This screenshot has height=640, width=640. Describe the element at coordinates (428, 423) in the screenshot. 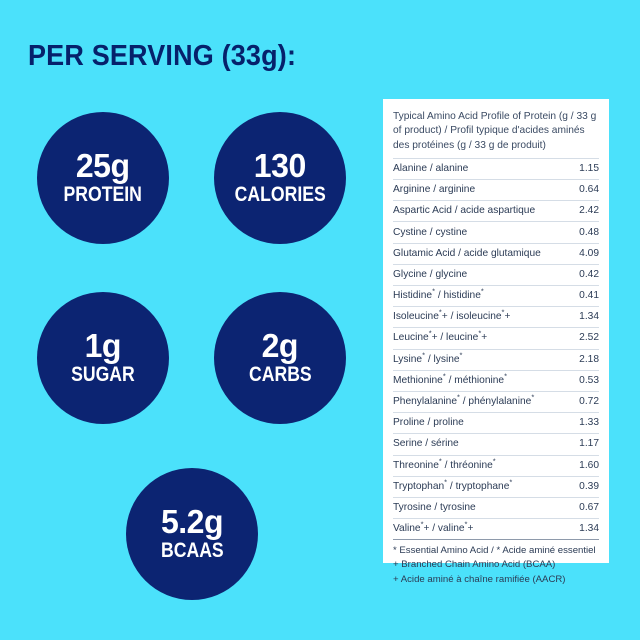

I see `amino-acid-name: Proline / proline` at that location.